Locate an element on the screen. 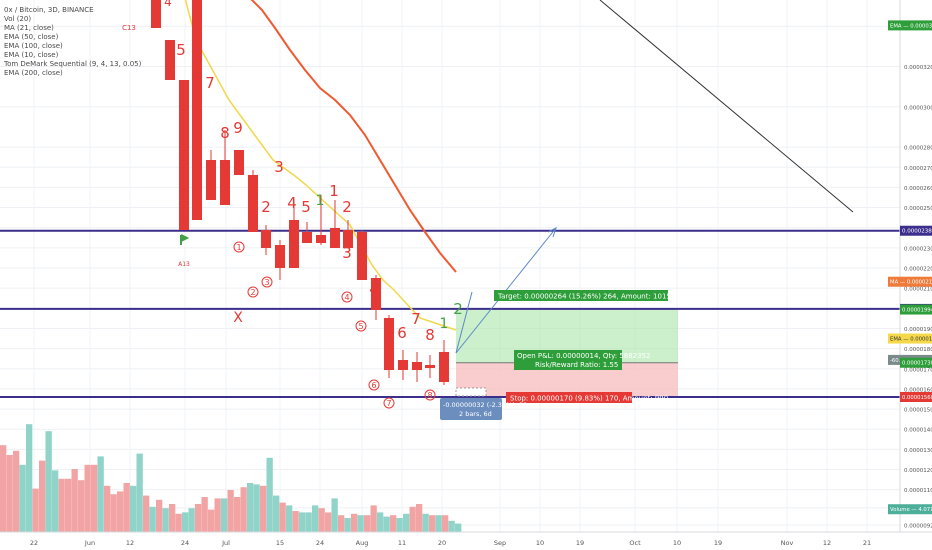 The width and height of the screenshot is (932, 550). long-position-tool is located at coordinates (567, 353).